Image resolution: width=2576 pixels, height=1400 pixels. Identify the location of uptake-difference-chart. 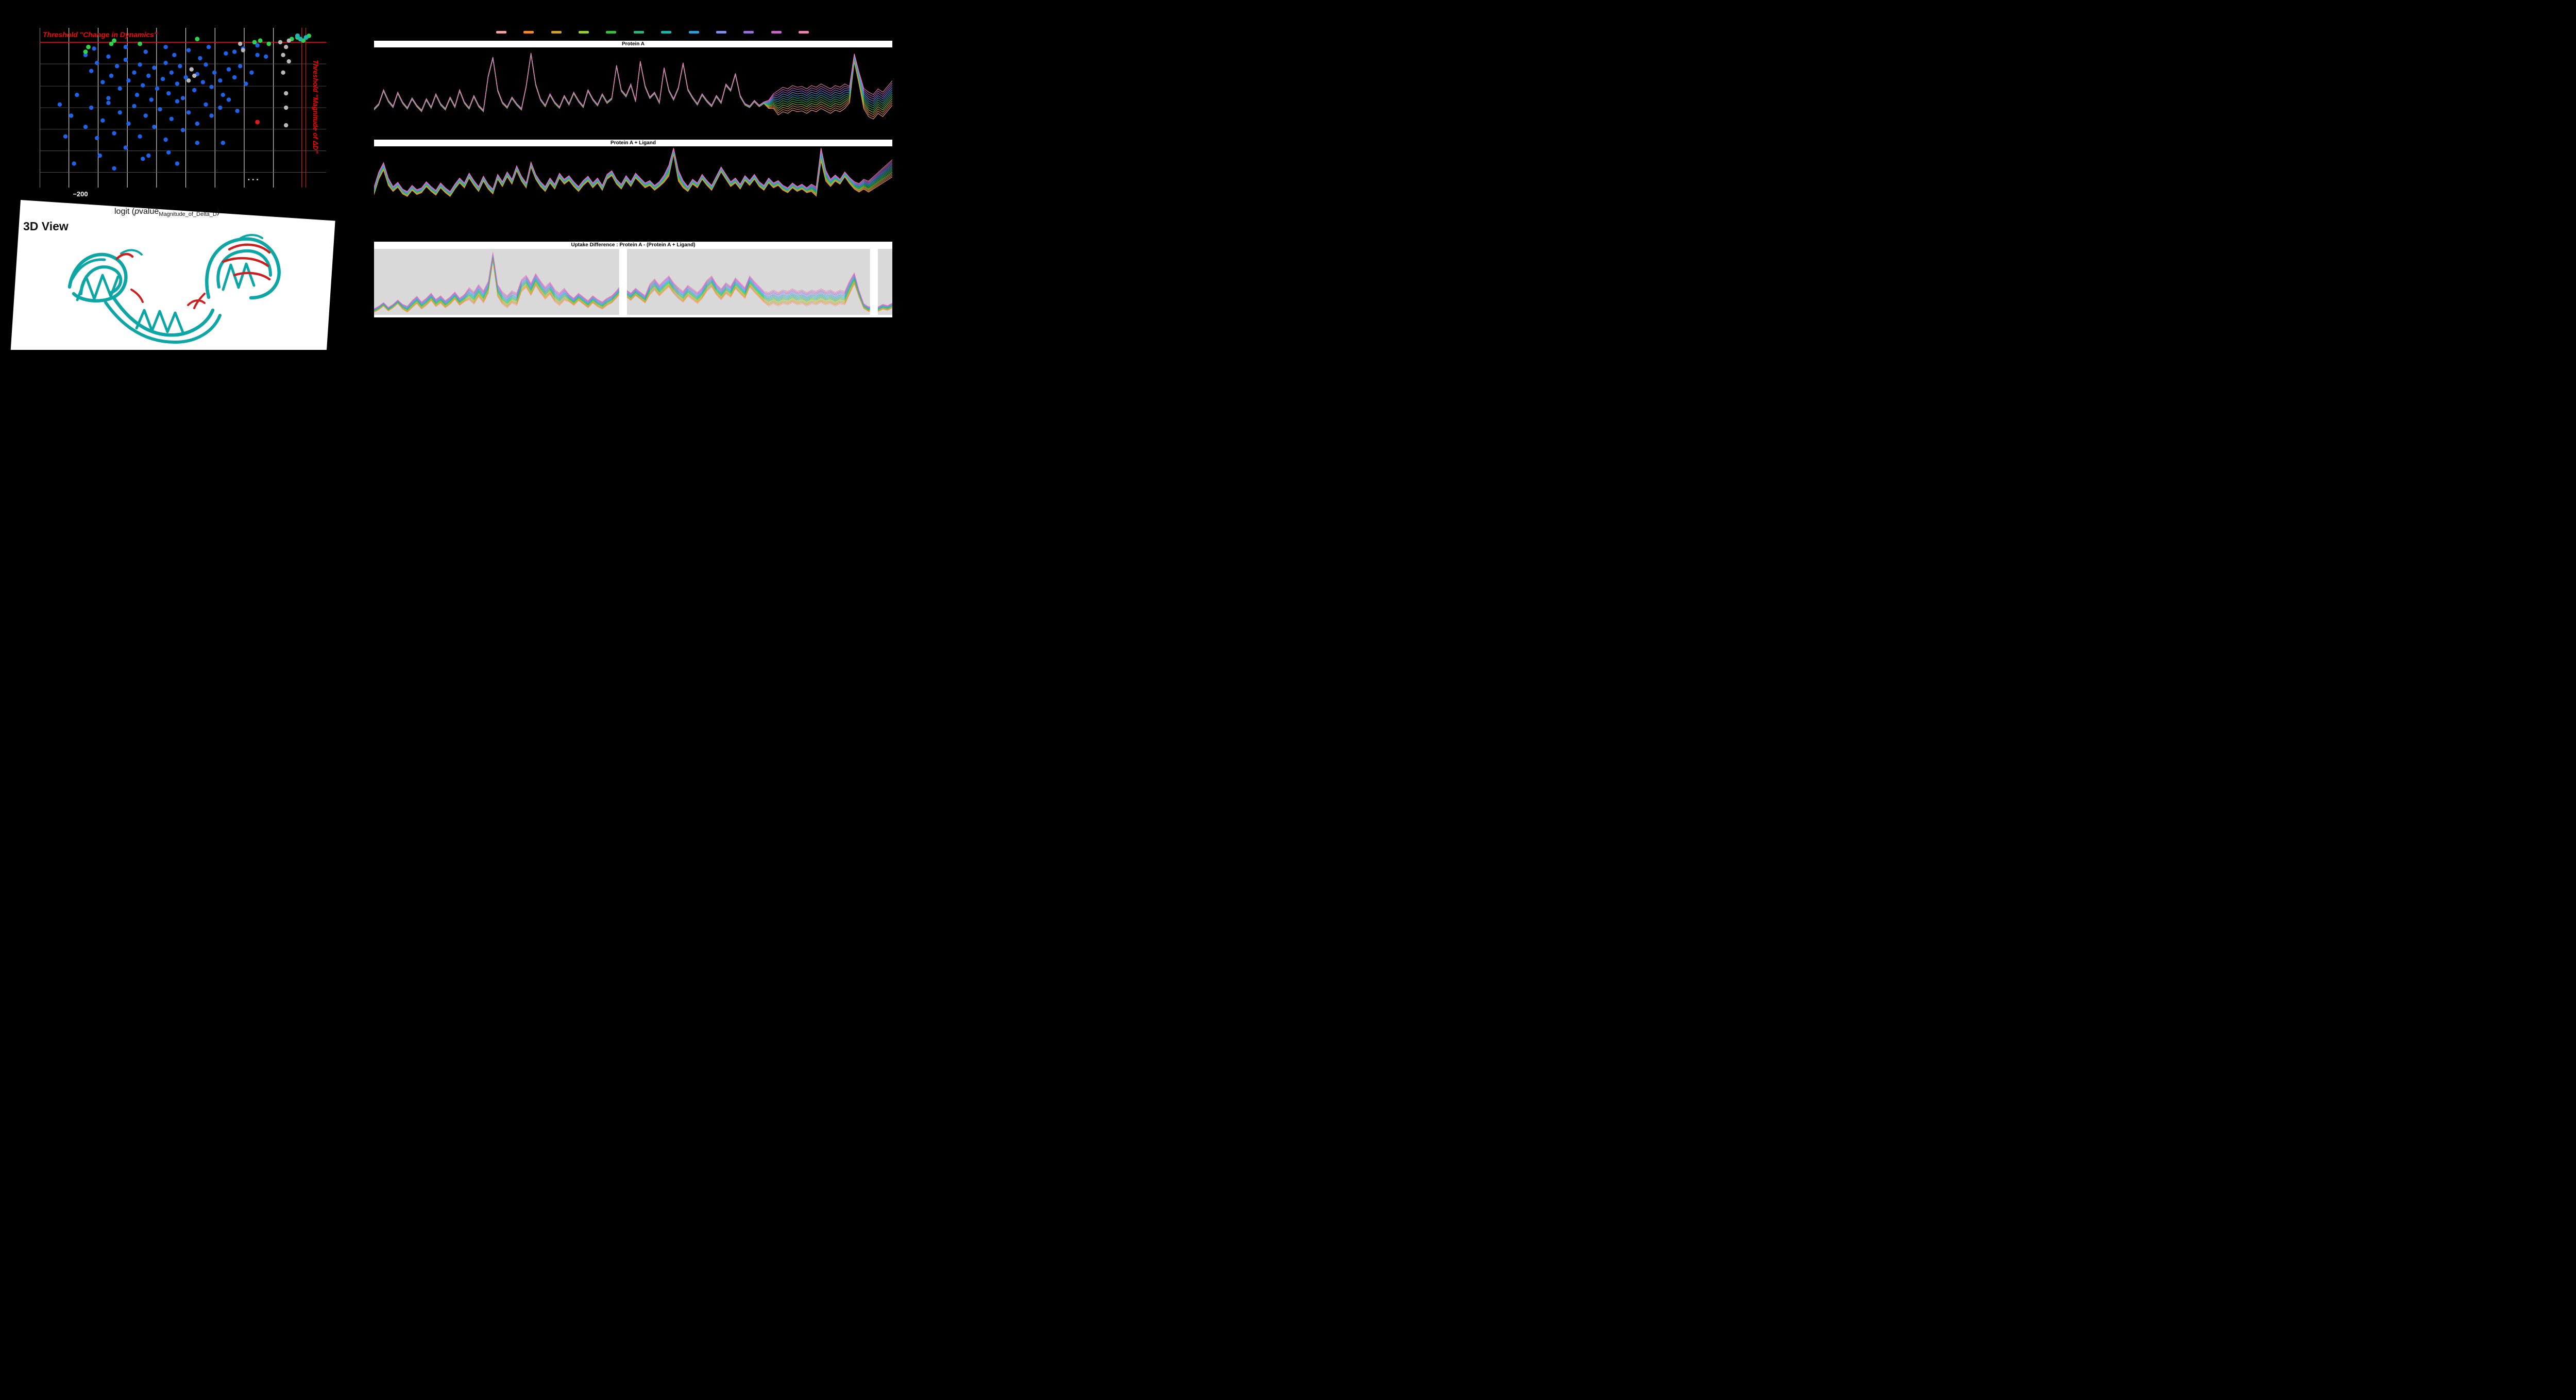
(633, 283).